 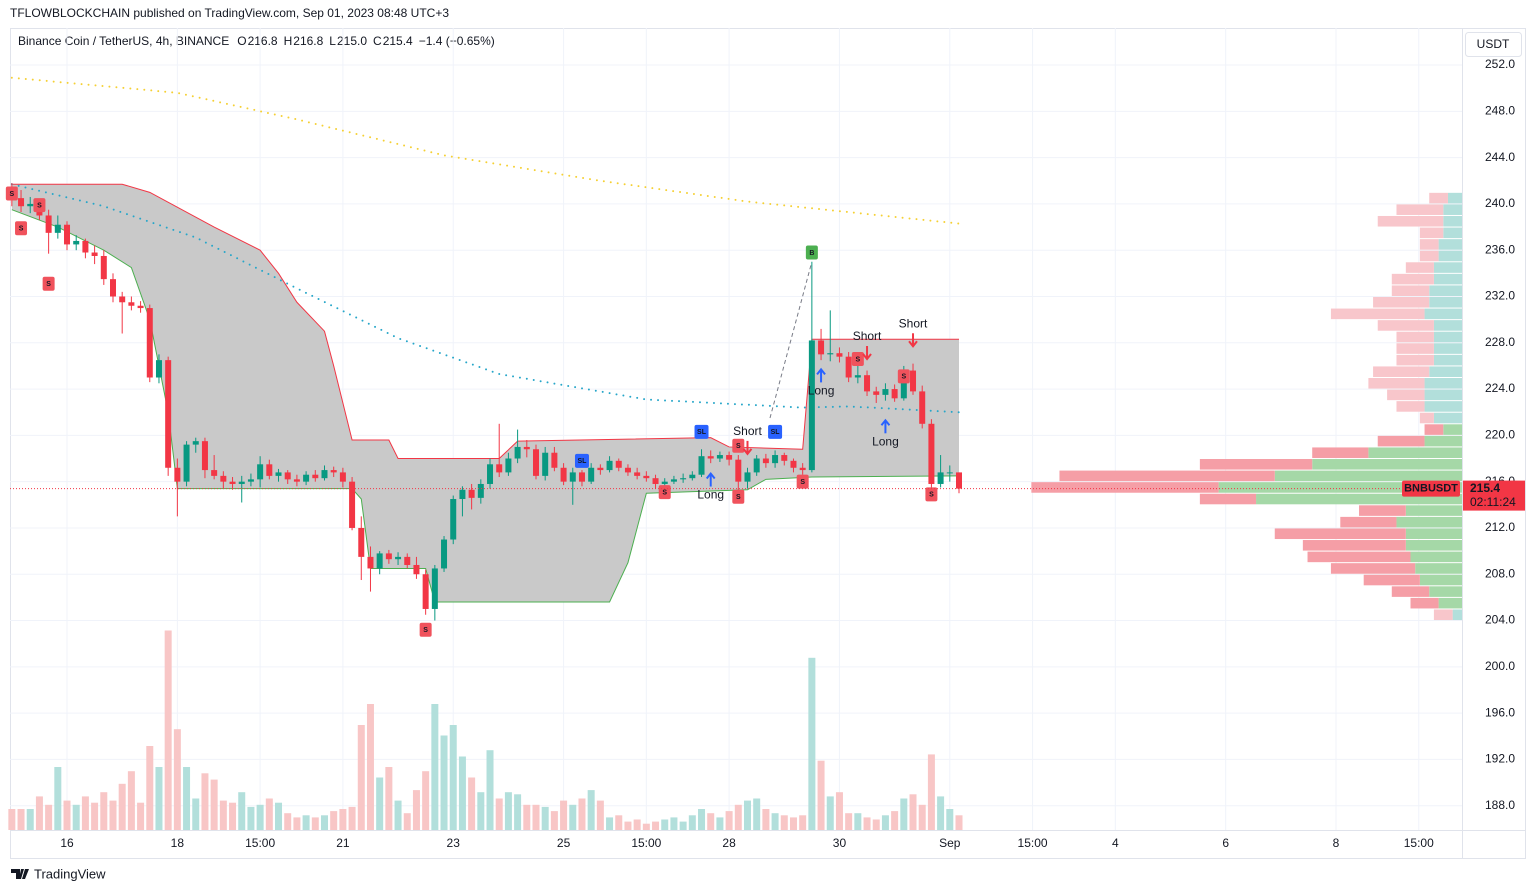 I want to click on x-tick-label: 25, so click(x=564, y=843).